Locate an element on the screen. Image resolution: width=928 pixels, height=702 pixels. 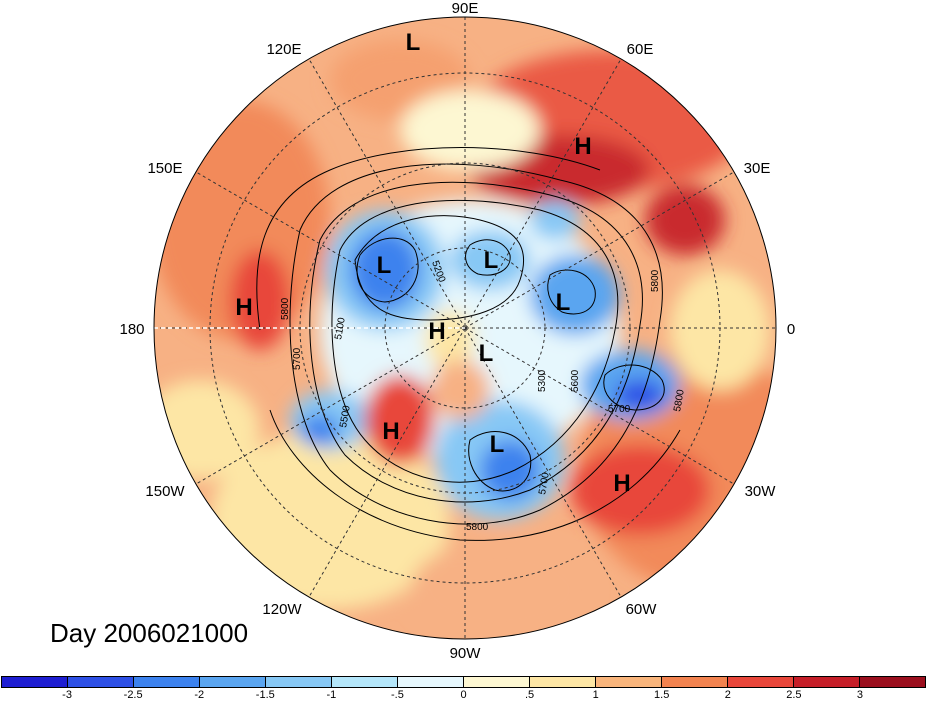
lon-label-90e: 90E is located at coordinates (465, 8).